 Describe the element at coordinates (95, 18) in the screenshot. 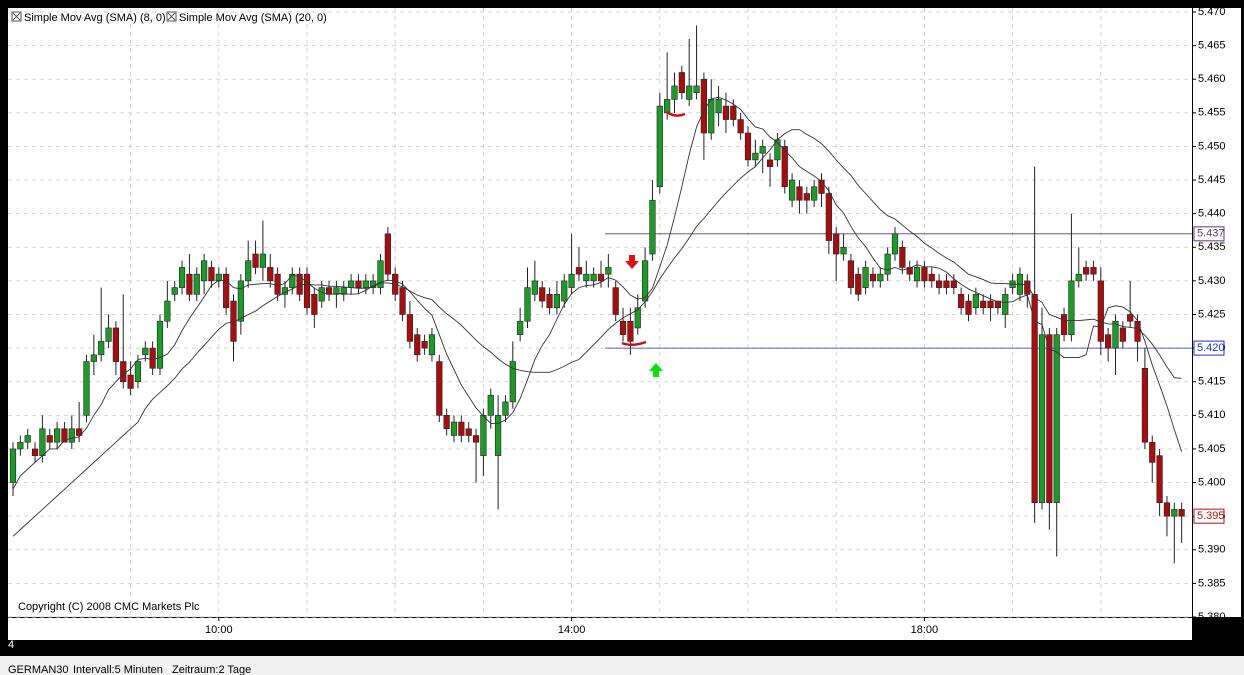

I see `legend-entry: Simple Mov Avg (SMA) (8, 0)` at that location.